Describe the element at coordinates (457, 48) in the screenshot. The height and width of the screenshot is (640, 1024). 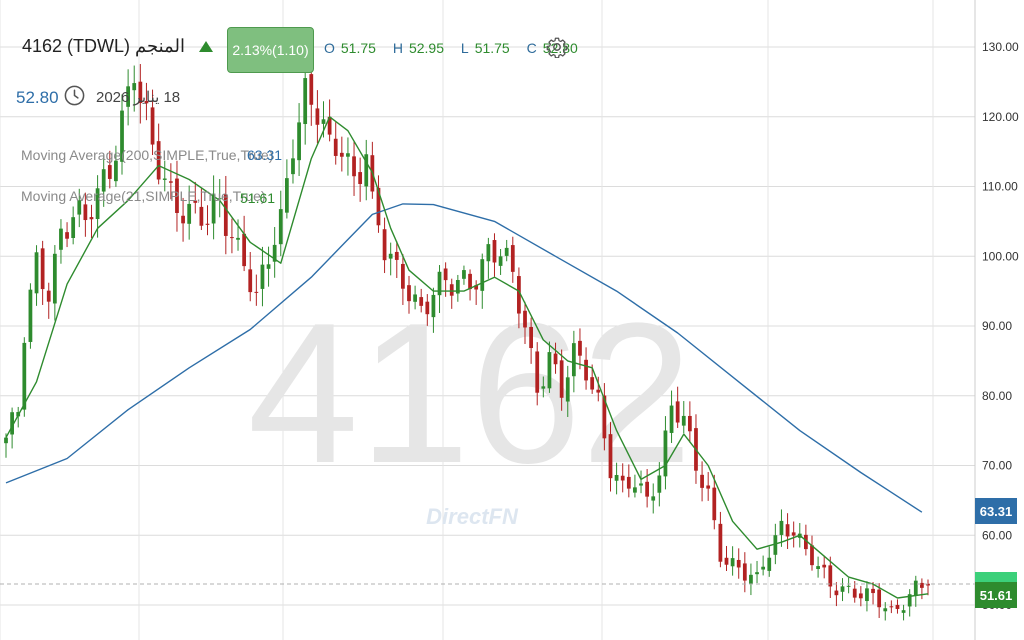
I see `ohlc-readout: O 51.75 H 52.95 L 51.75 C 52.80` at that location.